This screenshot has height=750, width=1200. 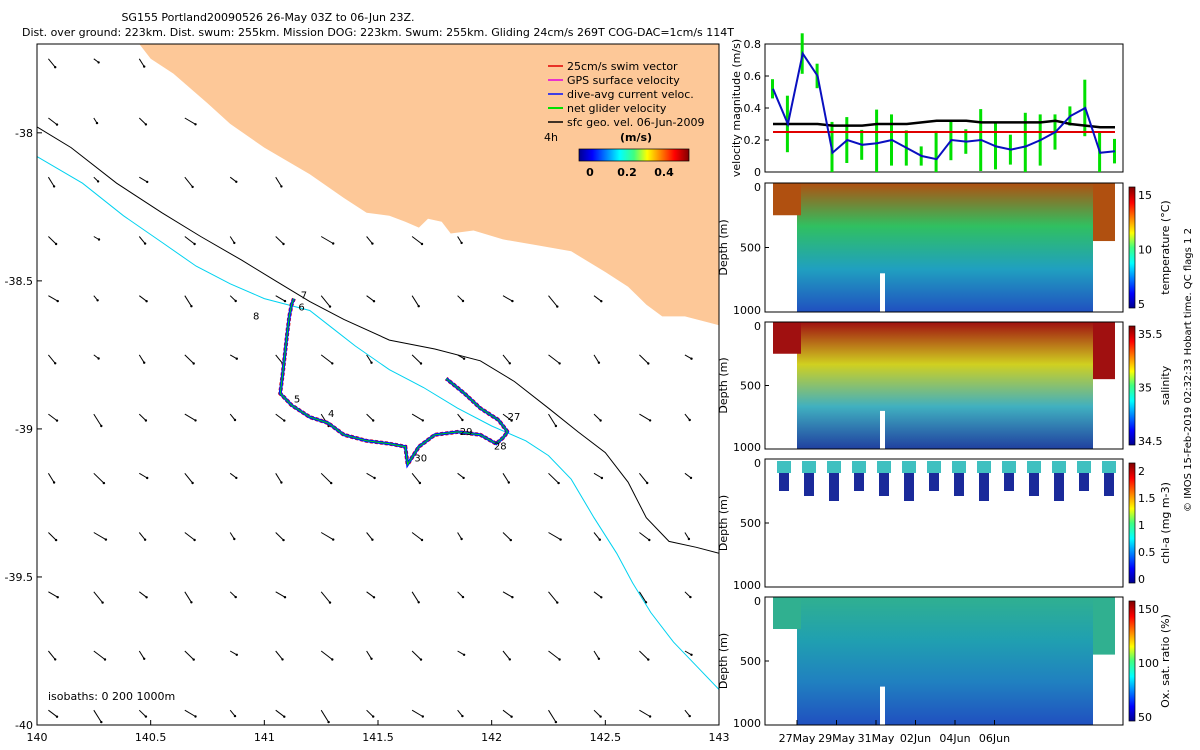 I want to click on velocity-ylabel: velocity magnitude (m/s), so click(x=736, y=108).